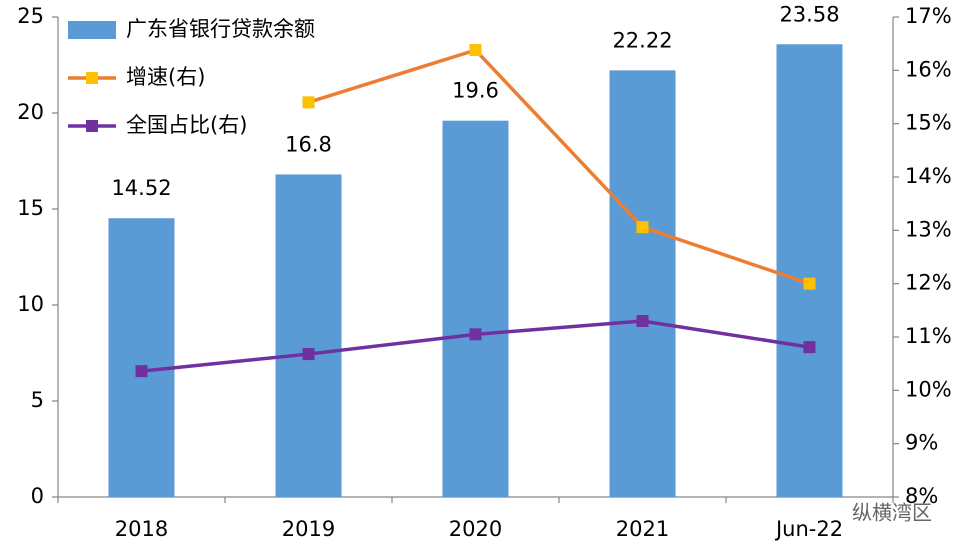  What do you see at coordinates (141, 188) in the screenshot?
I see `data-label: 14.52` at bounding box center [141, 188].